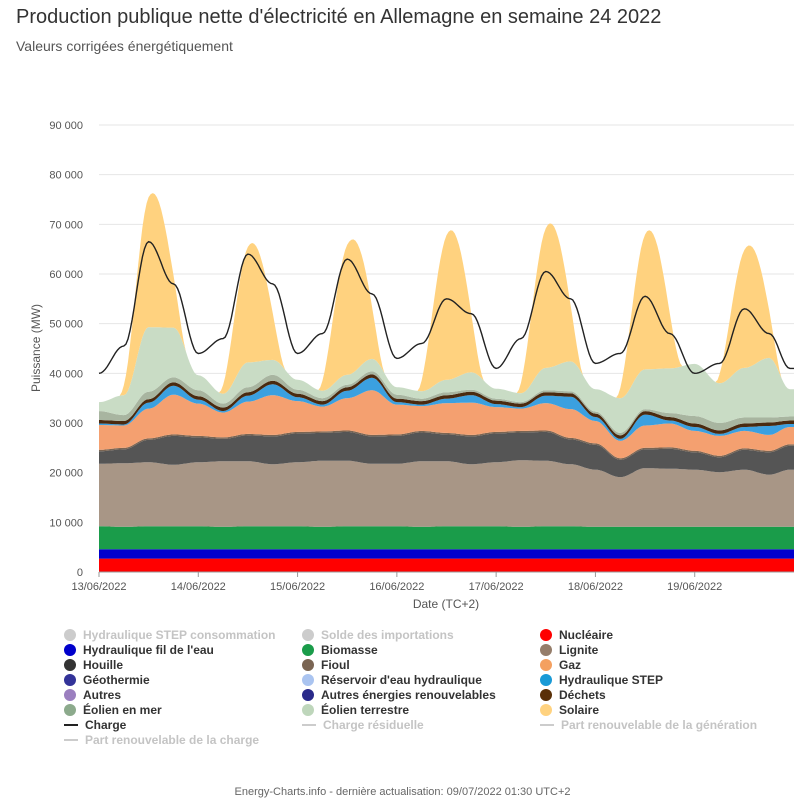  What do you see at coordinates (446, 409) in the screenshot?
I see `area-hydraulique-step` at bounding box center [446, 409].